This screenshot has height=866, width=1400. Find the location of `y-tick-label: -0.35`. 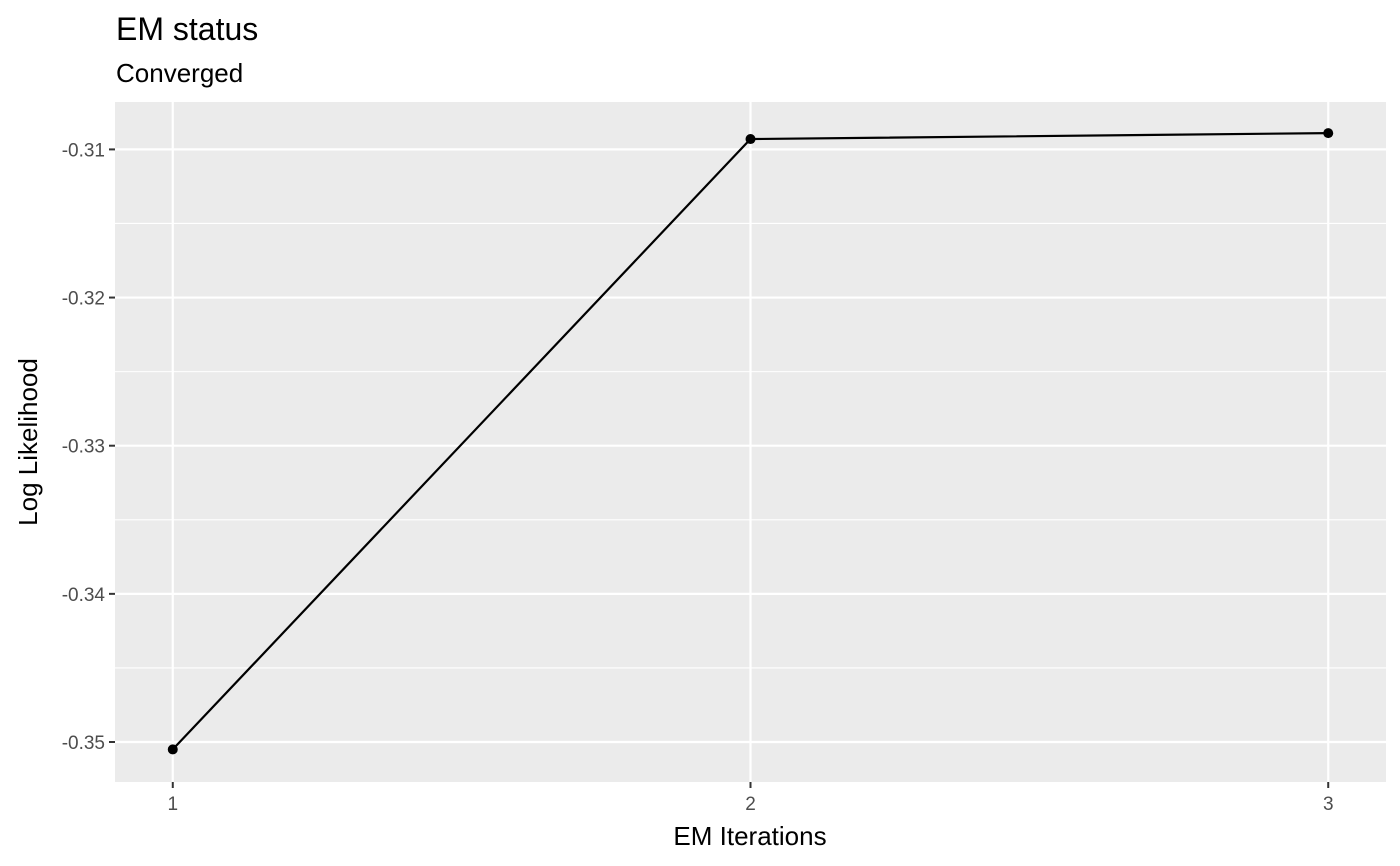

y-tick-label: -0.35 is located at coordinates (83, 743).